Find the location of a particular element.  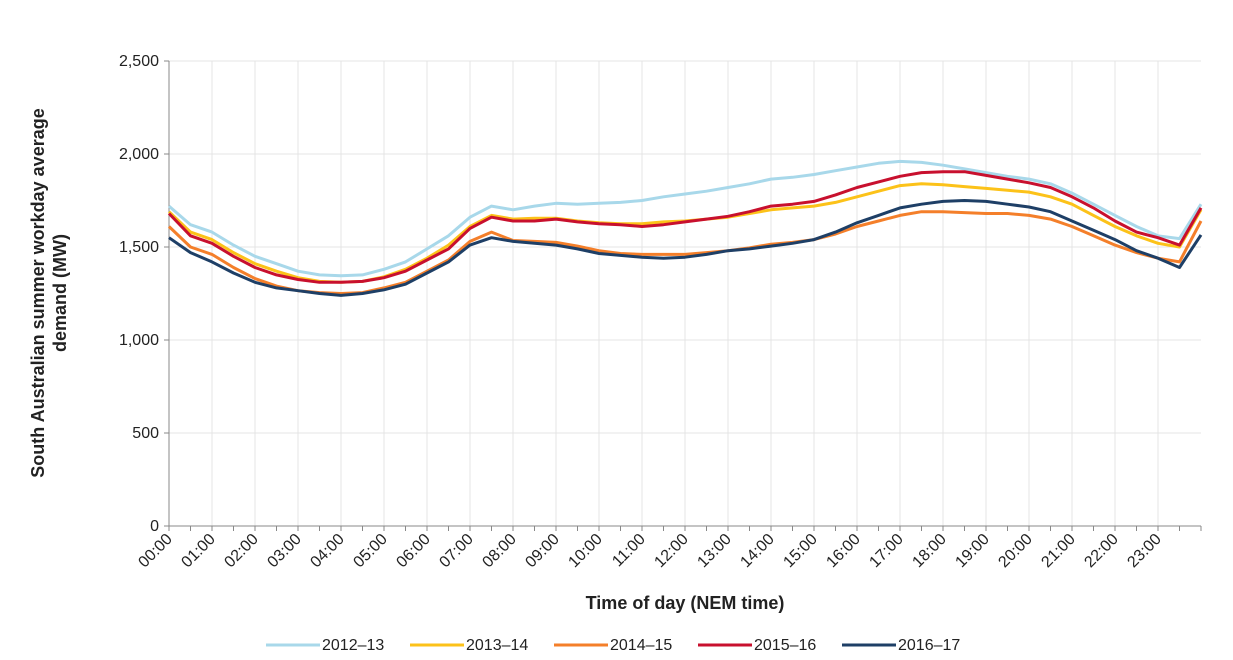

x-tick-label: 04:00 is located at coordinates (327, 551).